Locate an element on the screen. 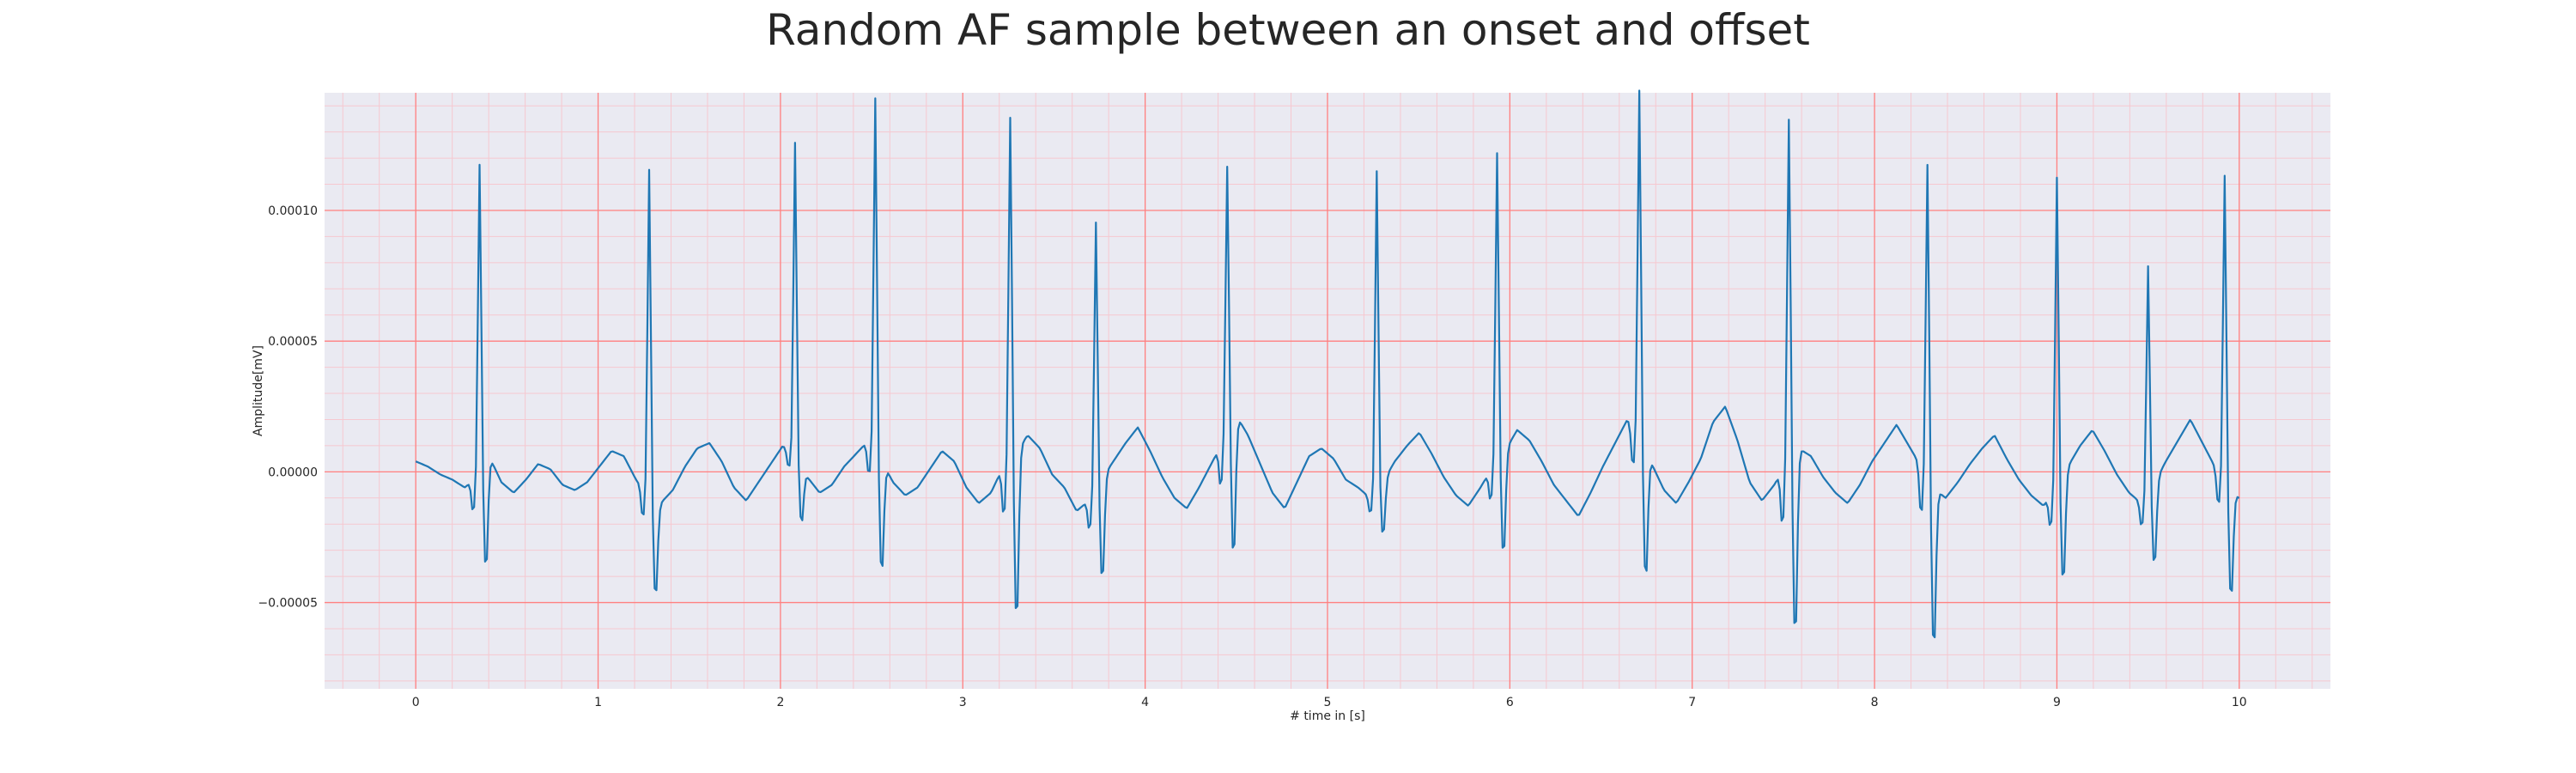 Image resolution: width=2576 pixels, height=773 pixels. x-axis-label: # time in [s] is located at coordinates (1327, 716).